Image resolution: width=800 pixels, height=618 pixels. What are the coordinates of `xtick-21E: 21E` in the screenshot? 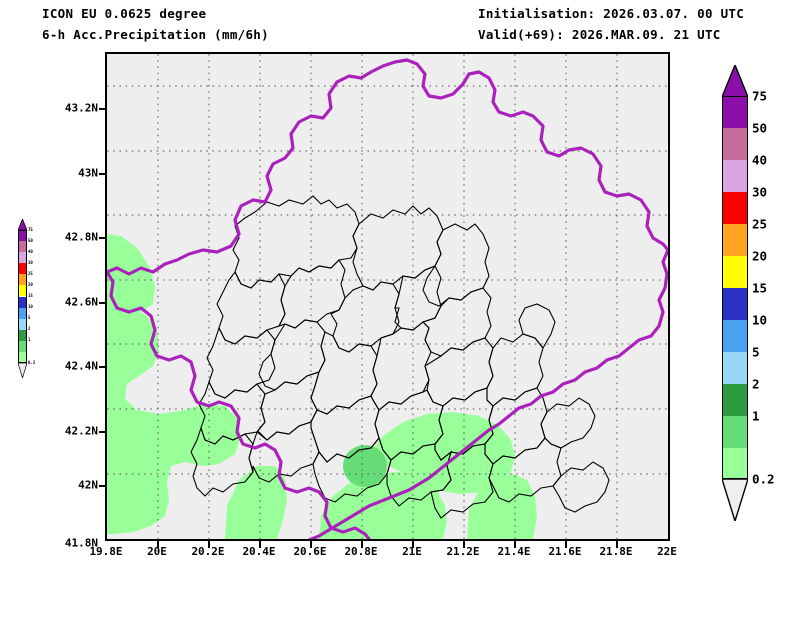 It's located at (412, 551).